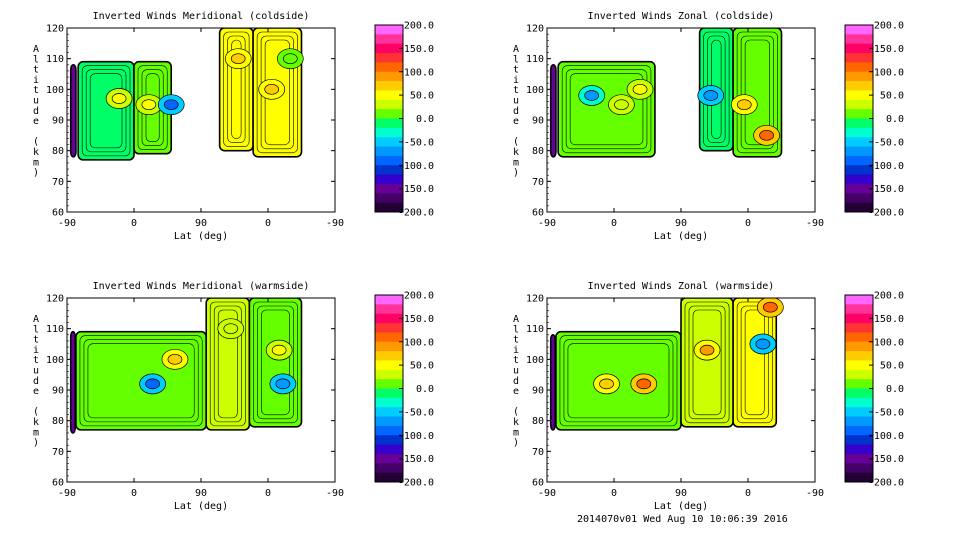 This screenshot has width=960, height=540. I want to click on y-tick-label: 120, so click(55, 299).